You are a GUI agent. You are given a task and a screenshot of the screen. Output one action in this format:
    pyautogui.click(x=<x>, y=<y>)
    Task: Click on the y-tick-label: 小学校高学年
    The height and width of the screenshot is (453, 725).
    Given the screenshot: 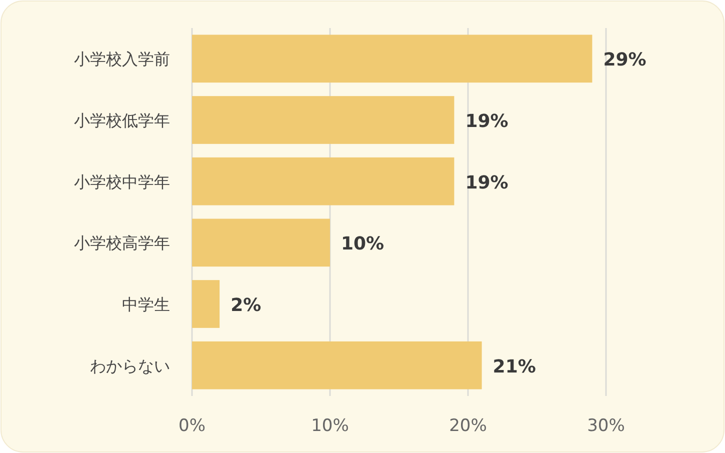 What is the action you would take?
    pyautogui.click(x=122, y=243)
    